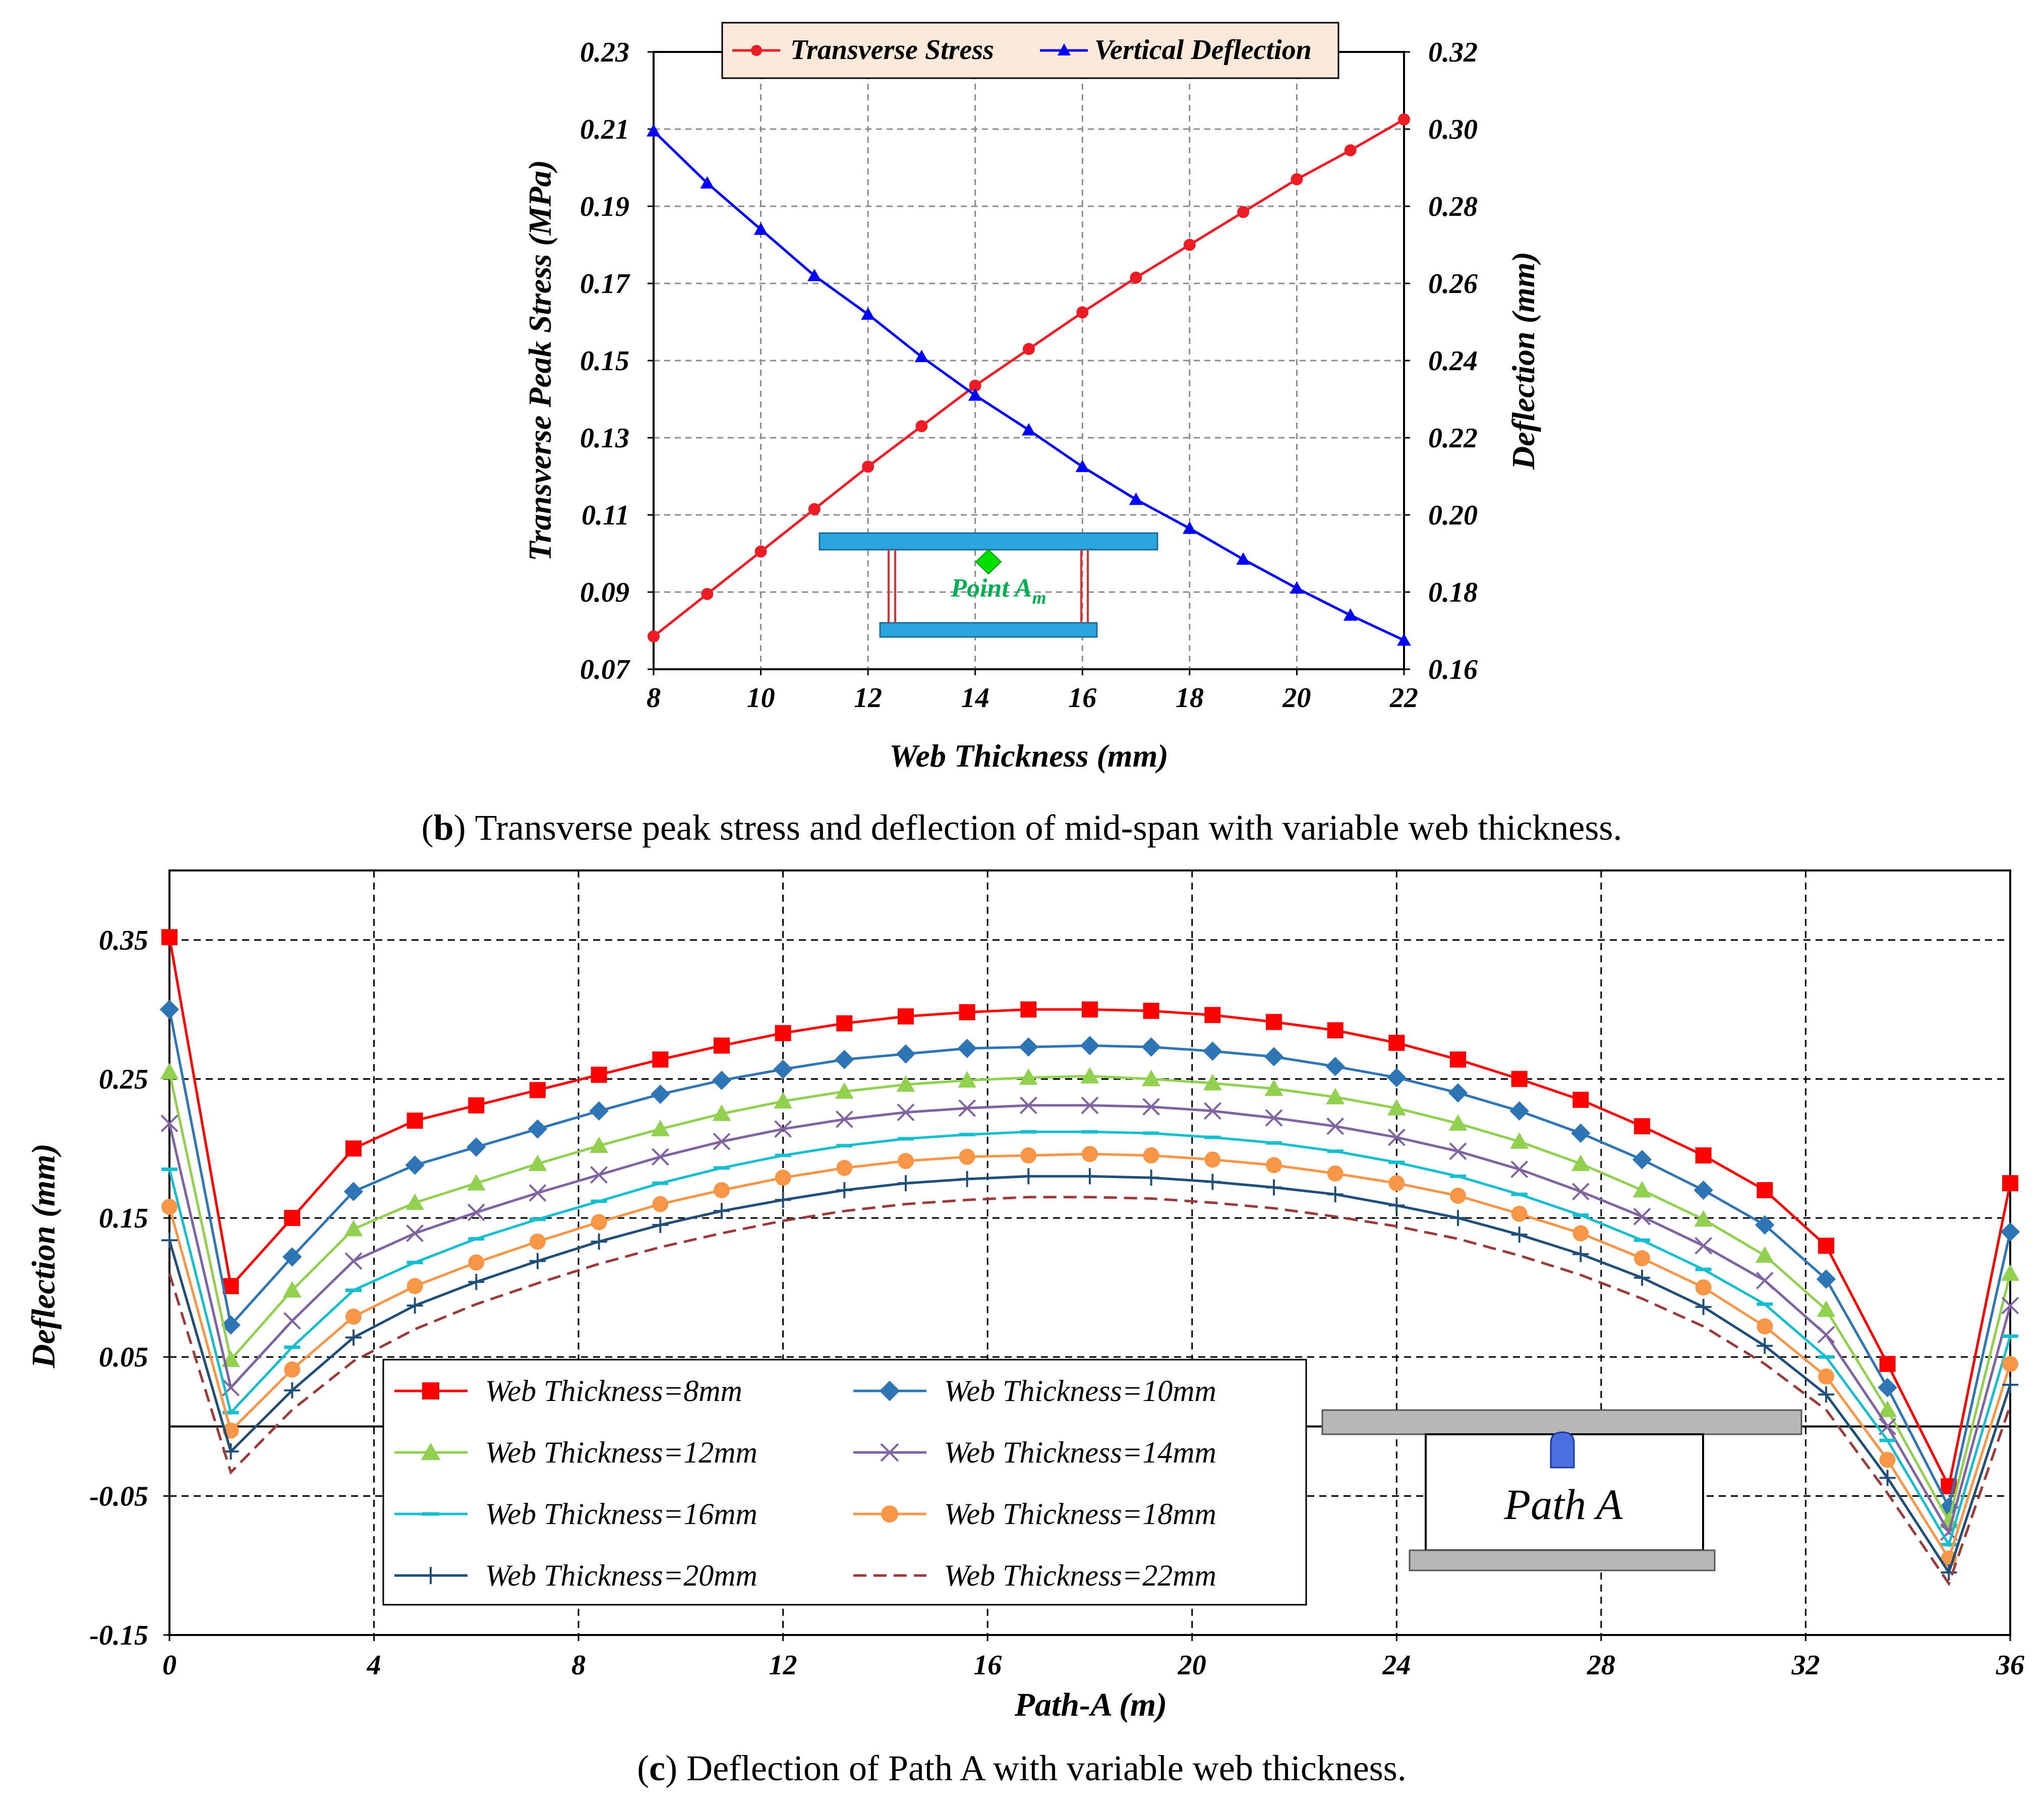 The image size is (2044, 1810). Describe the element at coordinates (987, 1665) in the screenshot. I see `chart-c-x-tick-label: 16` at that location.